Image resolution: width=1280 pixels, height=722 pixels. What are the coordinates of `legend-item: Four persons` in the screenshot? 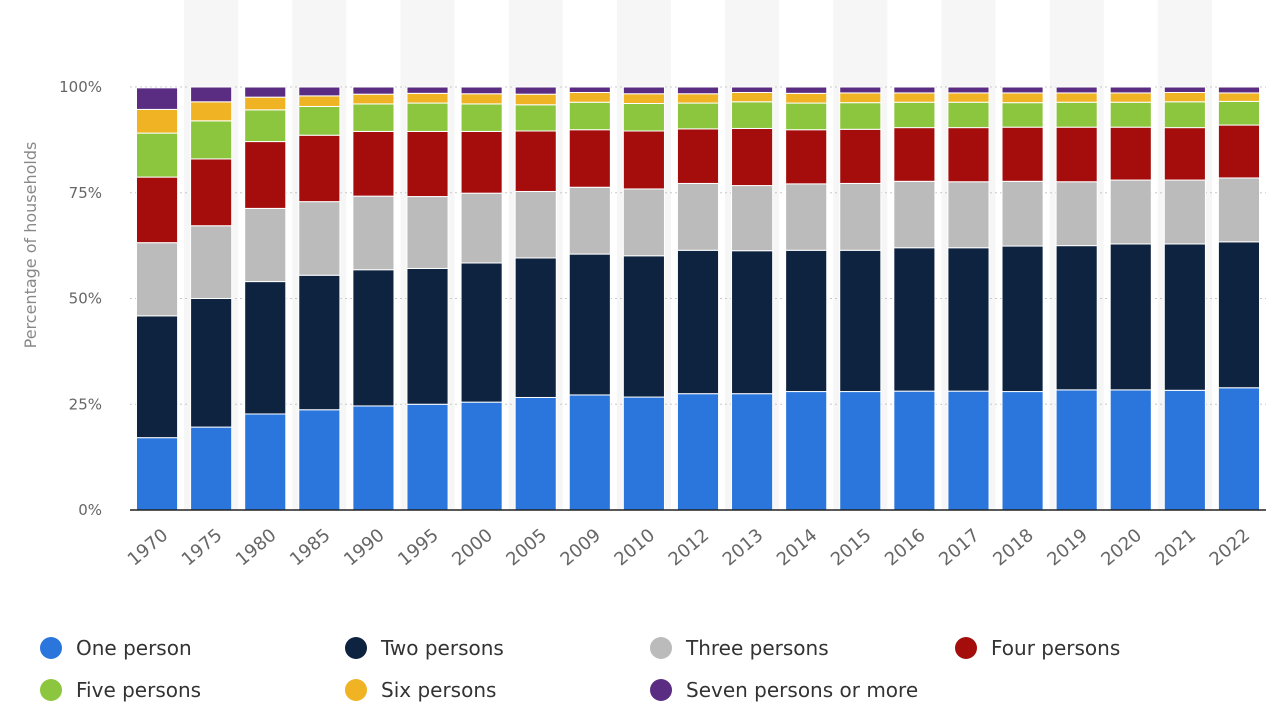 It's located at (1037, 648).